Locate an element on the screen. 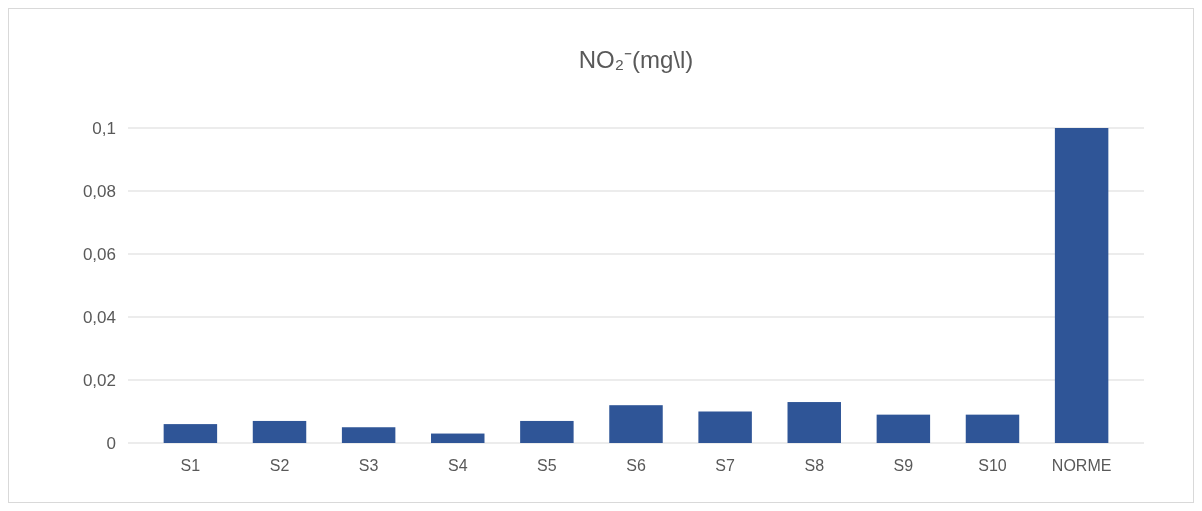  x-tick-label: S5 is located at coordinates (547, 465).